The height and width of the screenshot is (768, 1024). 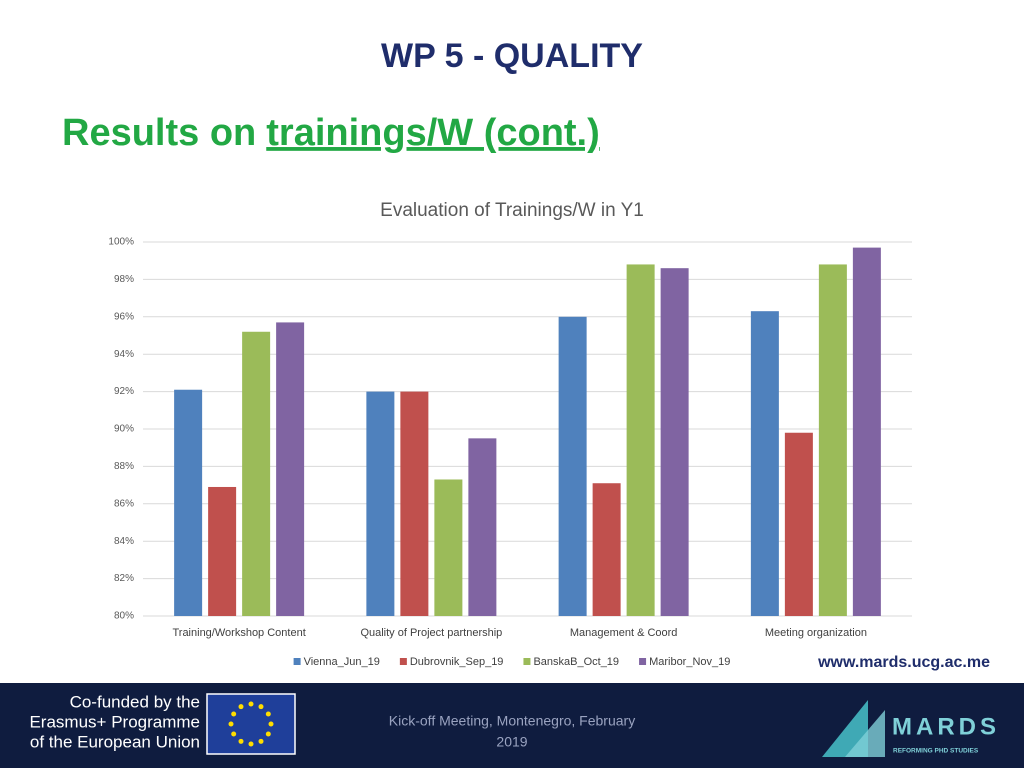 I want to click on chart-title: Evaluation of Trainings/W in Y1, so click(x=512, y=210).